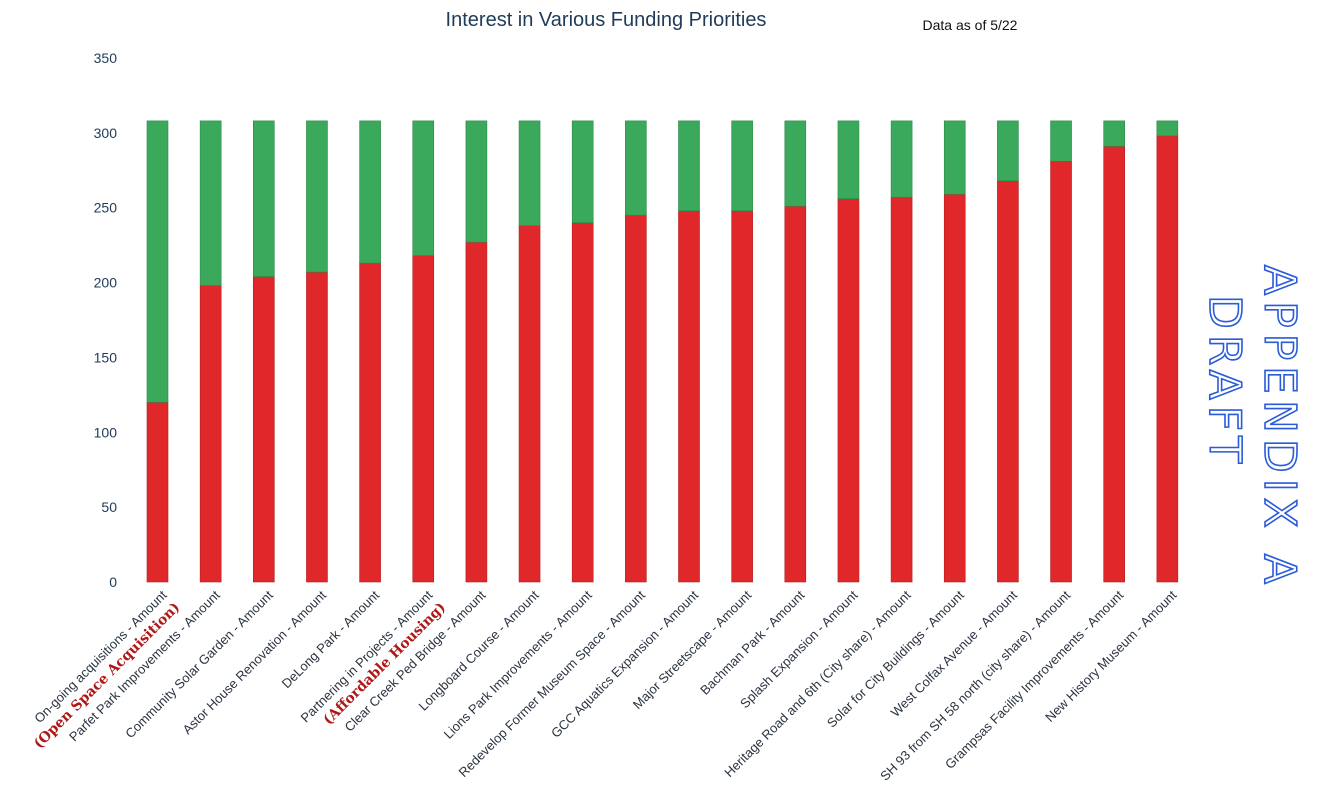 The image size is (1330, 808). Describe the element at coordinates (113, 582) in the screenshot. I see `y-tick-label: 0` at that location.